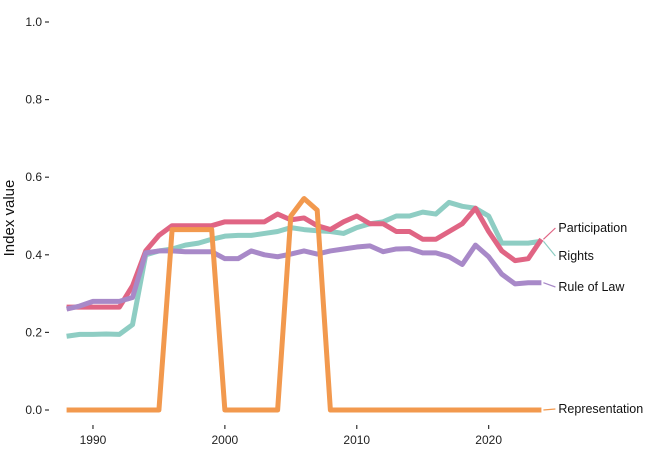 The height and width of the screenshot is (472, 668). I want to click on series-label-representation: Representation, so click(600, 409).